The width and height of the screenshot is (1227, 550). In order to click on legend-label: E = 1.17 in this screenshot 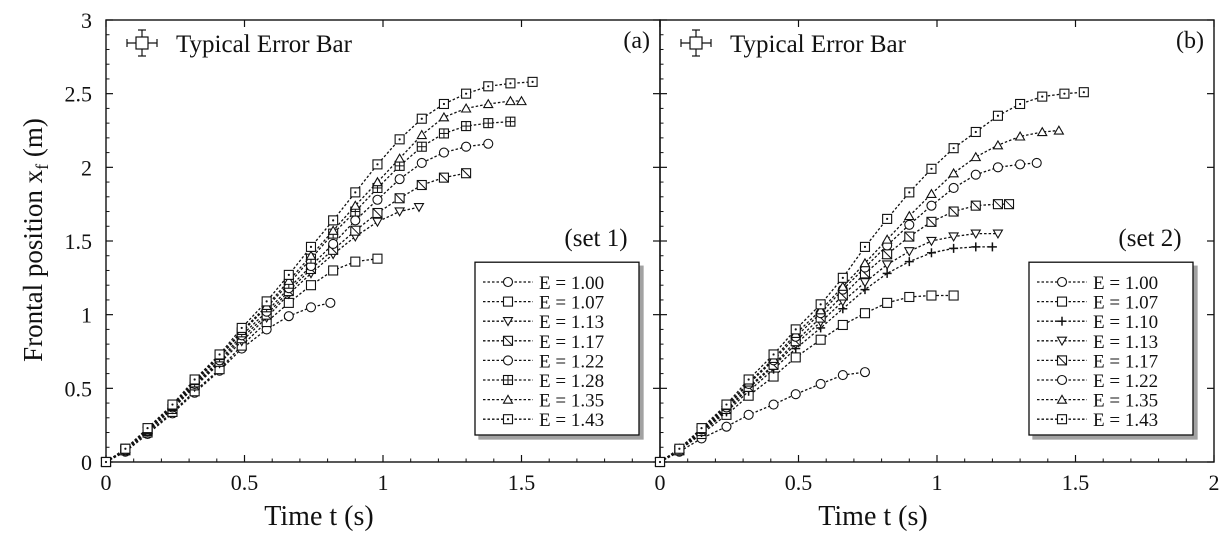, I will do `click(571, 342)`.